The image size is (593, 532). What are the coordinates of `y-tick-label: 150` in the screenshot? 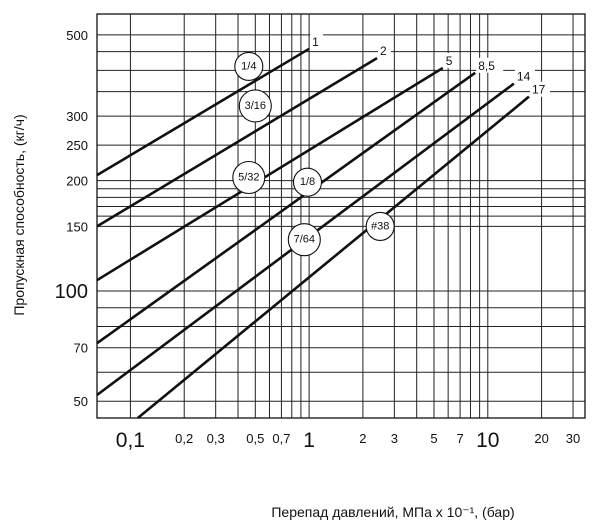 It's located at (77, 226).